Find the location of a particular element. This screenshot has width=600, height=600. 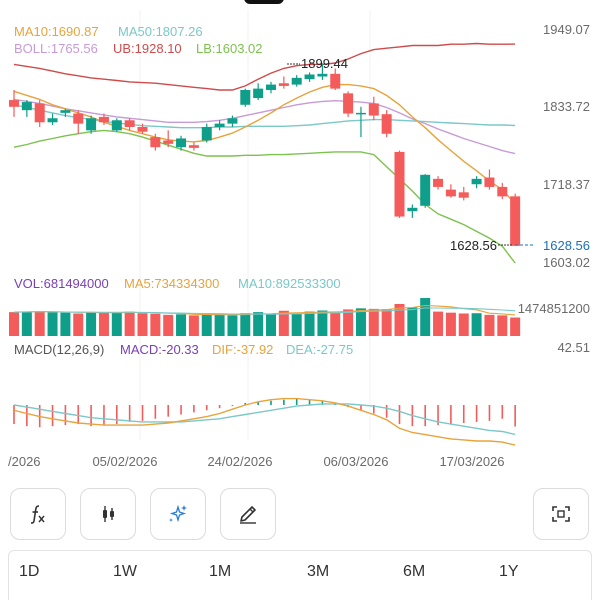

date-label-1: 05/02/2026 is located at coordinates (124, 461).